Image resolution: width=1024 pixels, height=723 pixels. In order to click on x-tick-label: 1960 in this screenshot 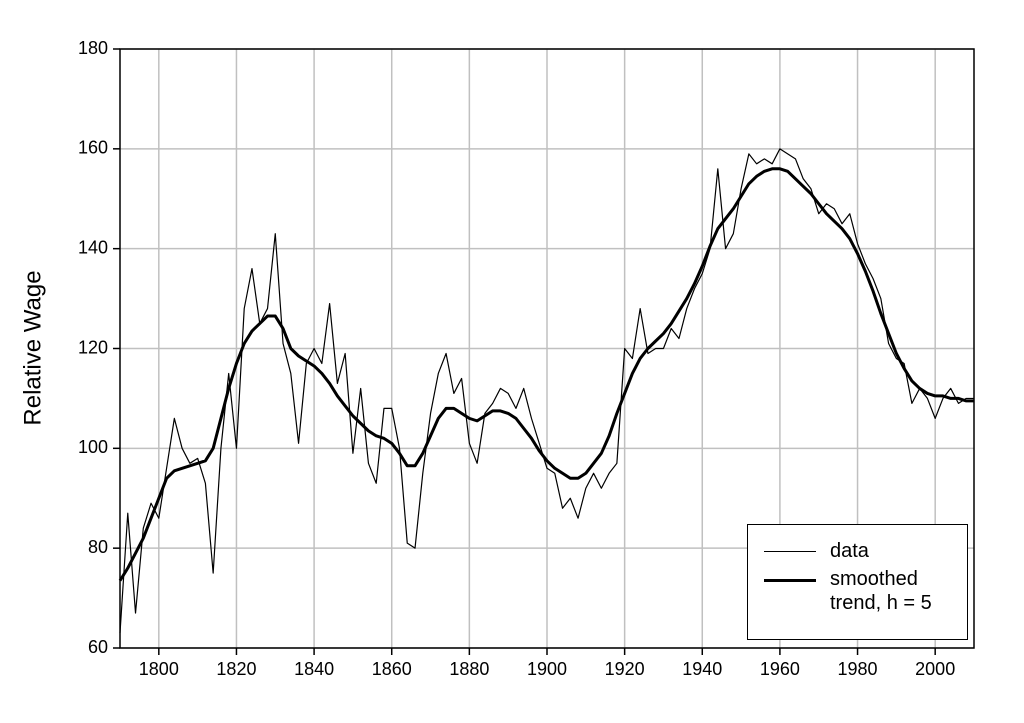, I will do `click(780, 669)`.